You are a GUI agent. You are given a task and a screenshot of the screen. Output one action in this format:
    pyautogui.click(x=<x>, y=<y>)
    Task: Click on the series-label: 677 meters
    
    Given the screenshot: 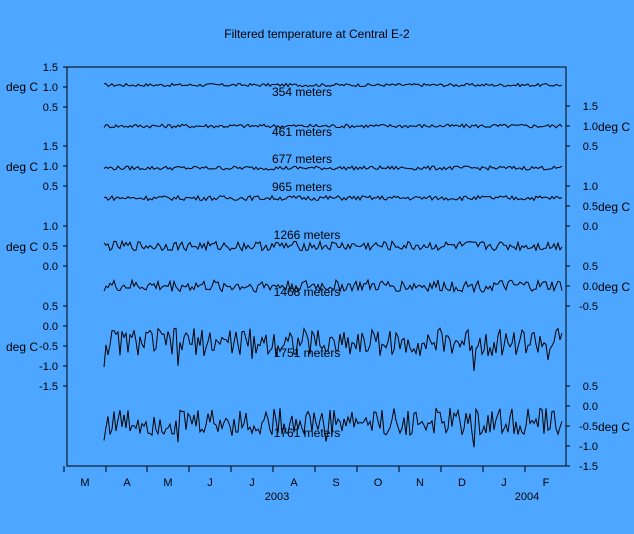 What is the action you would take?
    pyautogui.click(x=302, y=159)
    